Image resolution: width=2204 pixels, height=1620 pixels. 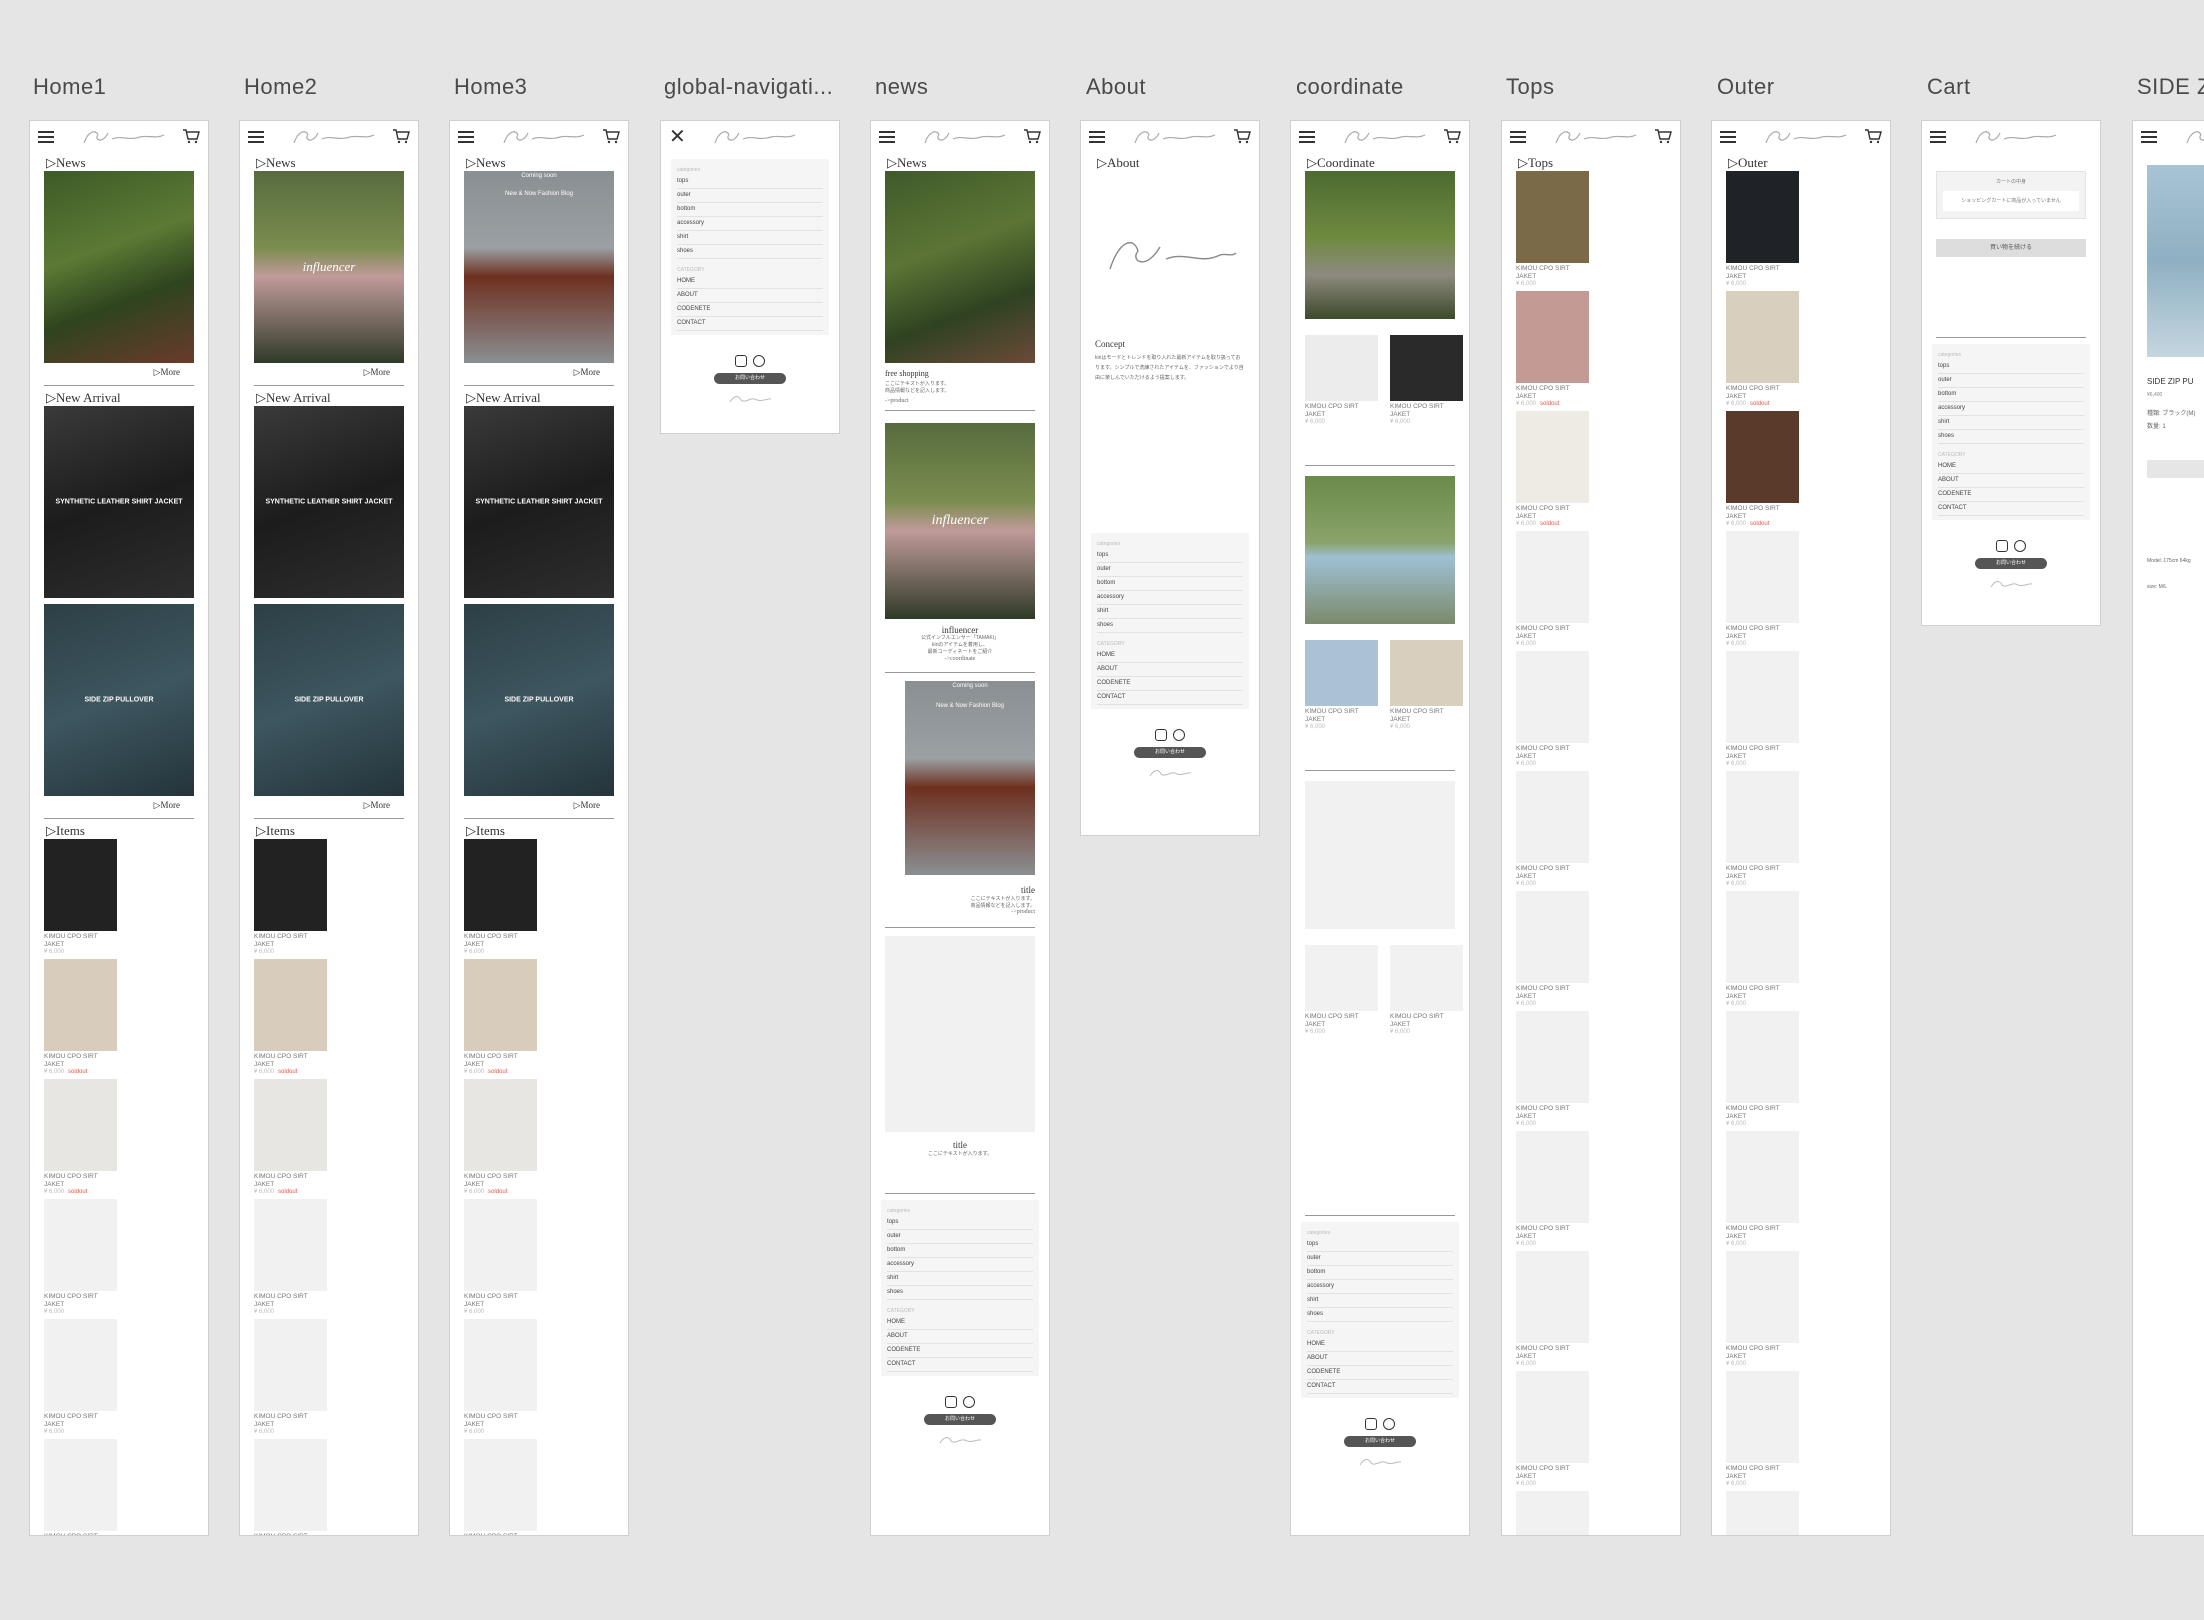 I want to click on news-slider-photo, so click(x=119, y=267).